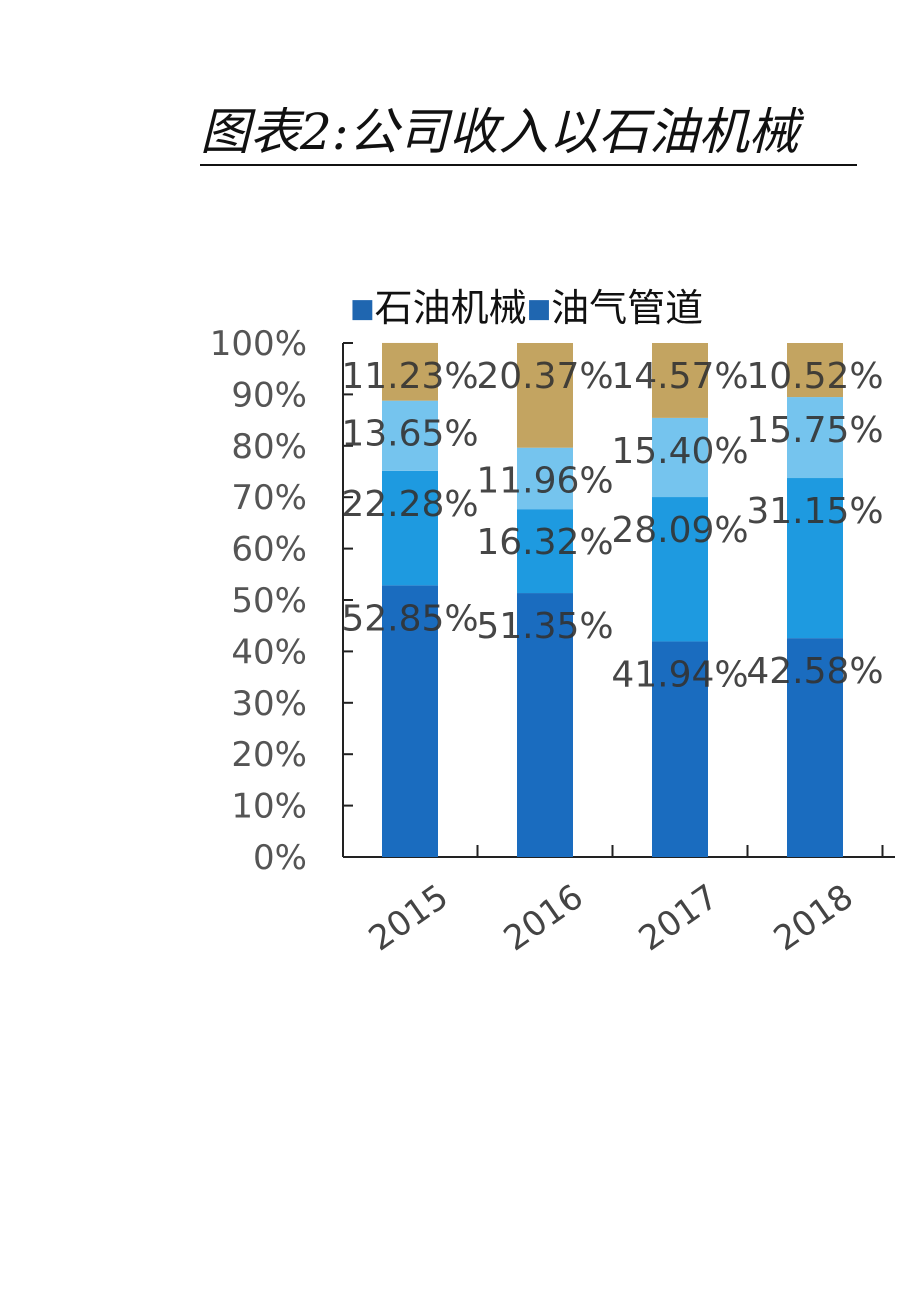 The image size is (920, 1301). I want to click on y-tick-label: 30%, so click(269, 704).